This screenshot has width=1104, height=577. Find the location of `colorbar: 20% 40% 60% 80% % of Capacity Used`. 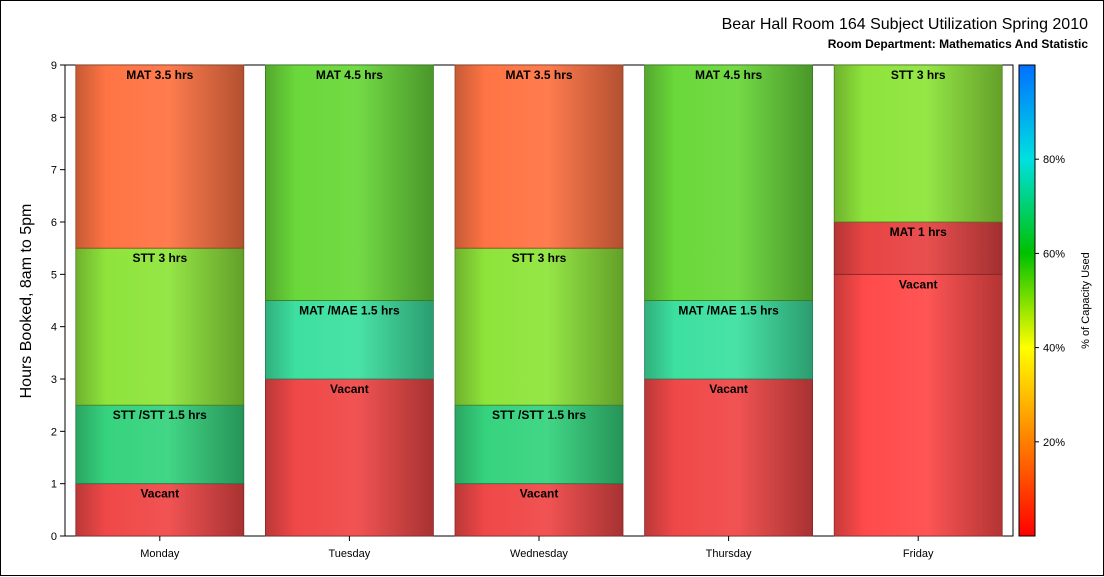

colorbar: 20% 40% 60% 80% % of Capacity Used is located at coordinates (1055, 300).